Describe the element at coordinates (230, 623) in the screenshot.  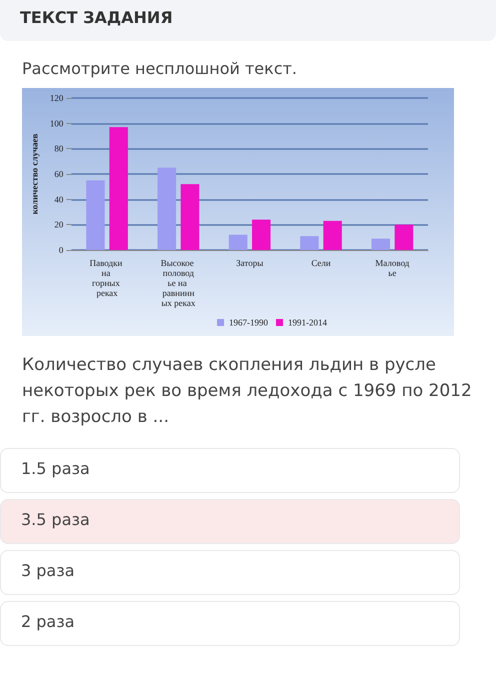
I see `text: 2 раза` at that location.